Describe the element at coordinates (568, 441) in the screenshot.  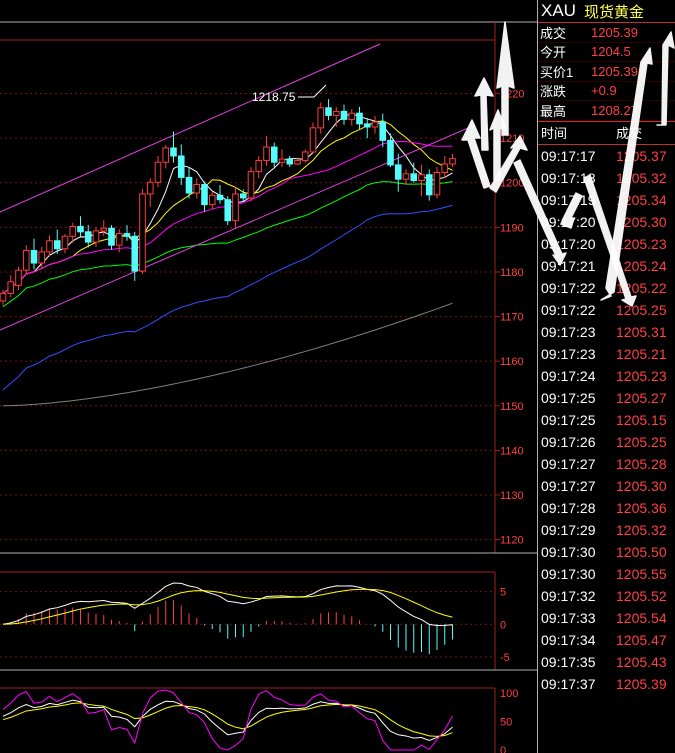
I see `tick-time: 09:17:26` at that location.